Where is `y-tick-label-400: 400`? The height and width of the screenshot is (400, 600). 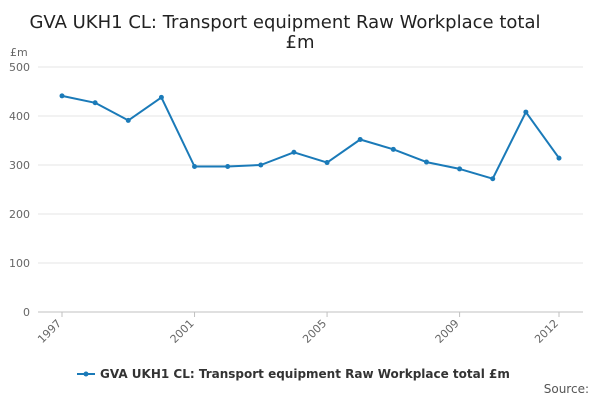
y-tick-label-400: 400 is located at coordinates (19, 116).